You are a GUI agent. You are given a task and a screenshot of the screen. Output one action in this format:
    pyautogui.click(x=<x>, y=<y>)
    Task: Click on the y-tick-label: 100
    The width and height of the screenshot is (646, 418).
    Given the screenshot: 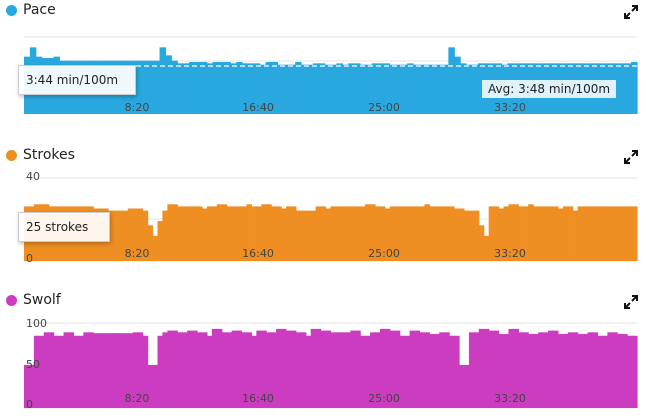 What is the action you would take?
    pyautogui.click(x=36, y=323)
    